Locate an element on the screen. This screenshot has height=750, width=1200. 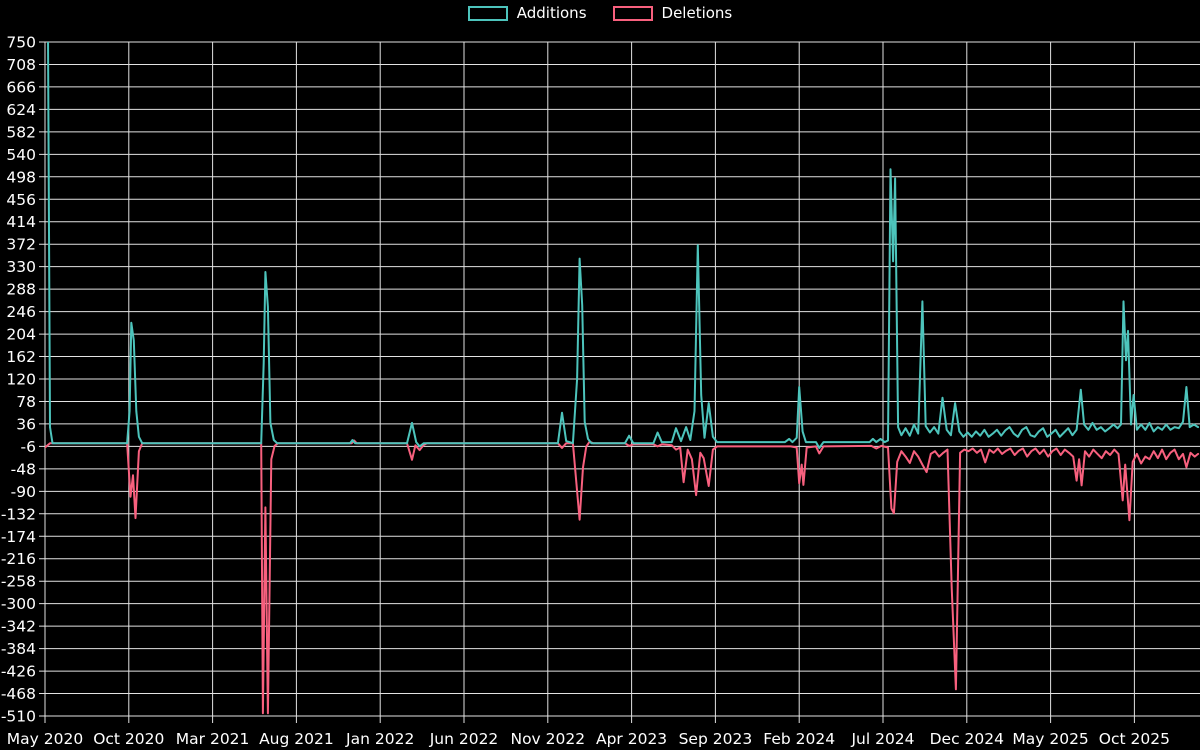
x-tick-label: Nov 2022 is located at coordinates (547, 739).